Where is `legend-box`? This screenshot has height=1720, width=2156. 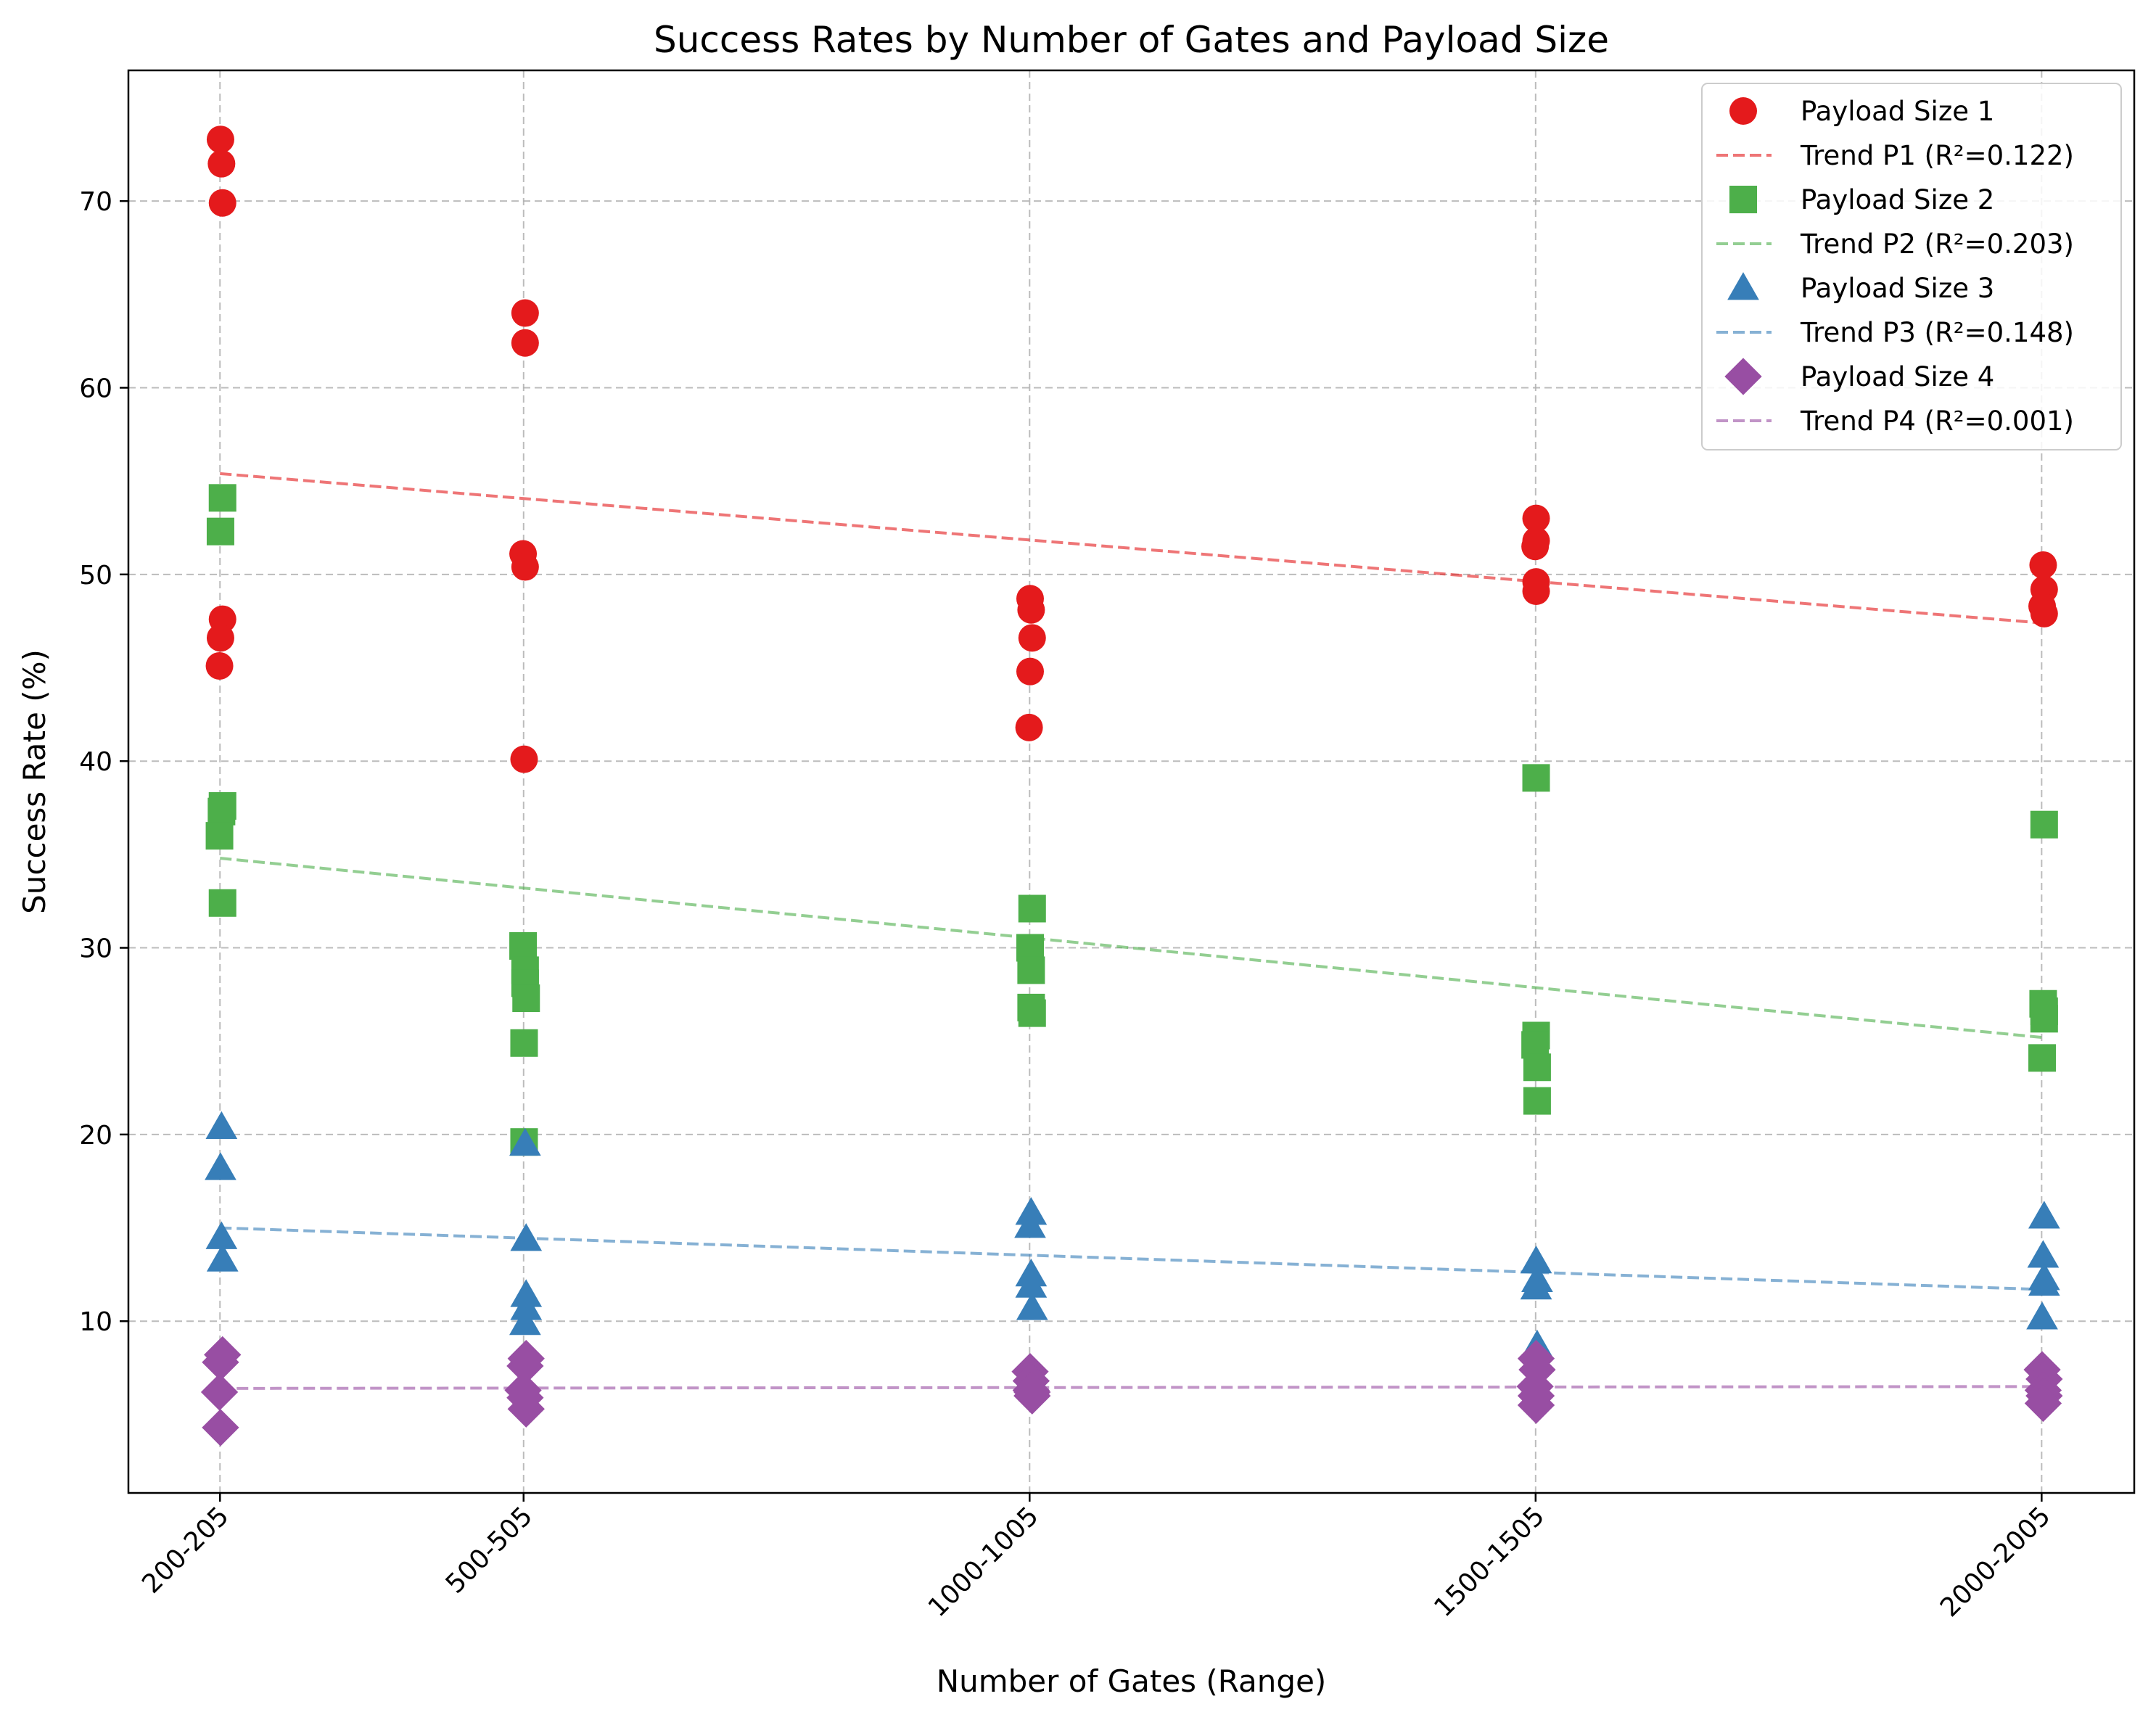 legend-box is located at coordinates (1911, 266).